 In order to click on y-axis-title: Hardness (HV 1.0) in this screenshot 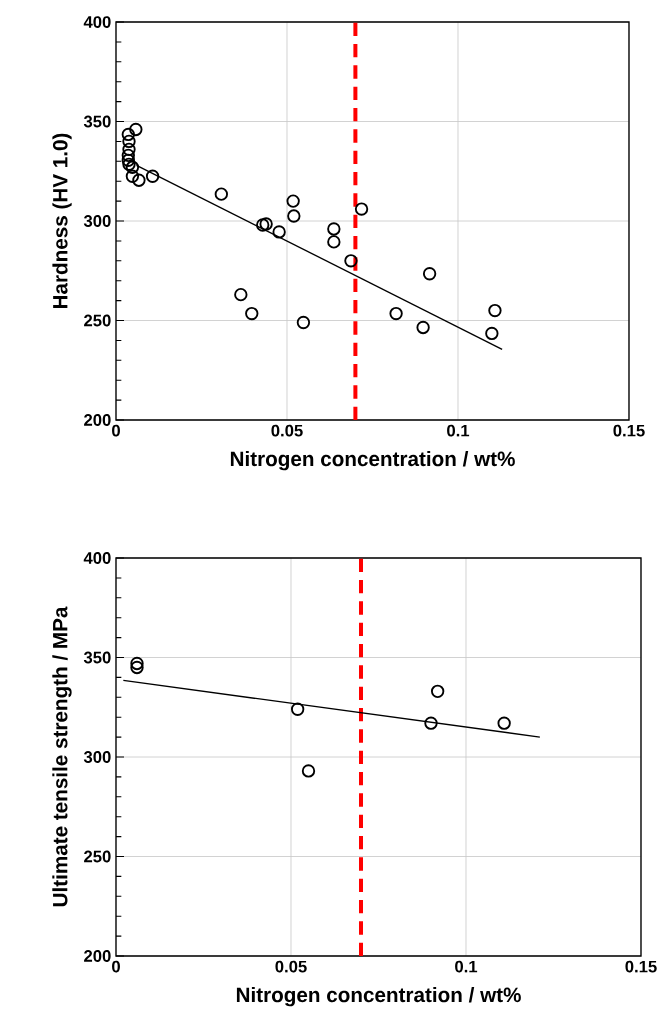, I will do `click(62, 221)`.